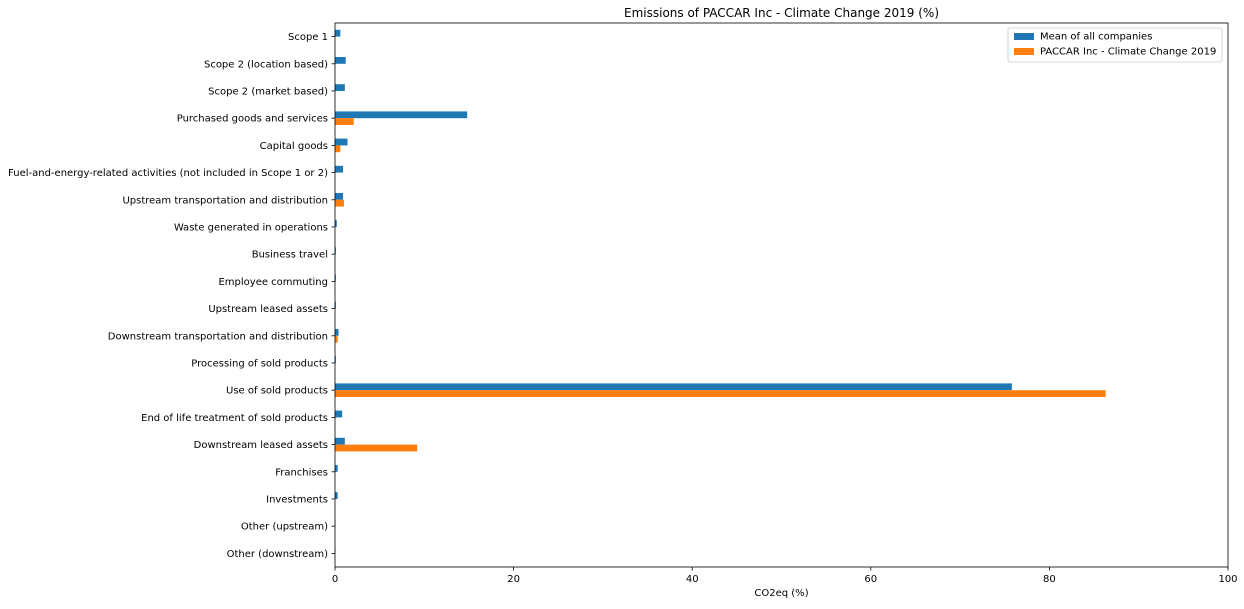 The height and width of the screenshot is (609, 1244). What do you see at coordinates (234, 418) in the screenshot?
I see `y-tick-label-14: End of life treatment of sold products` at bounding box center [234, 418].